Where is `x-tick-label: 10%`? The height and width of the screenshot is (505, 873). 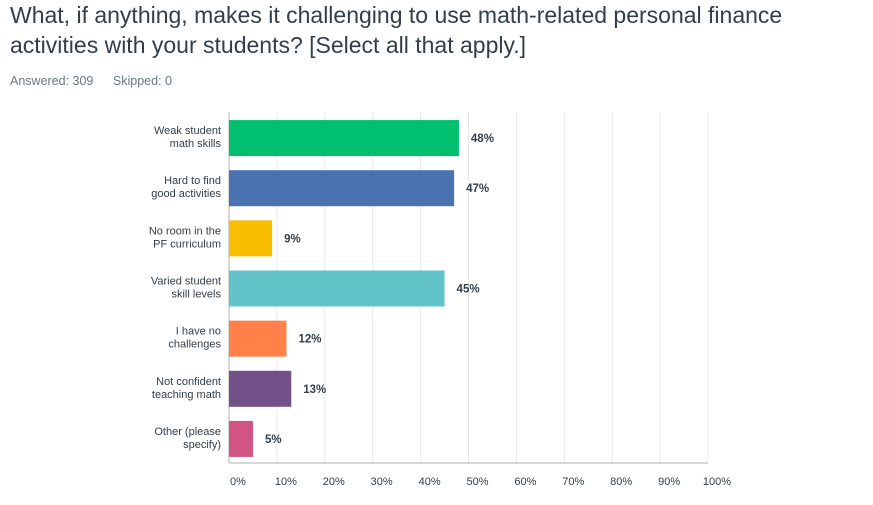
x-tick-label: 10% is located at coordinates (286, 482).